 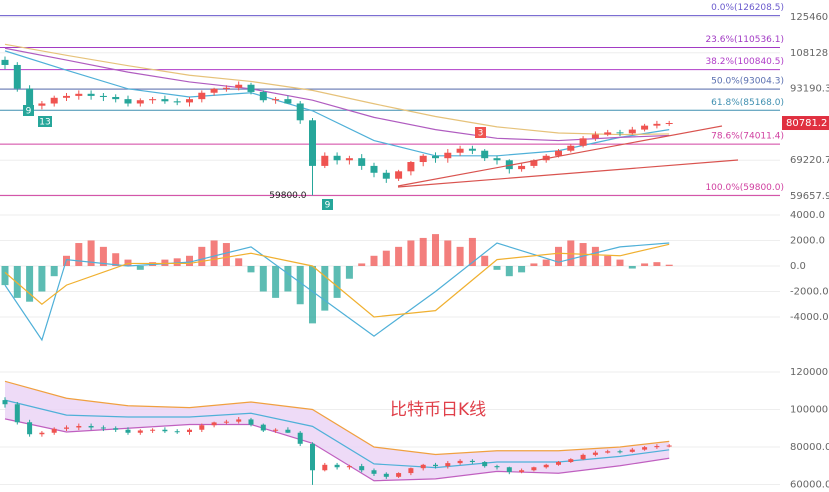 What do you see at coordinates (560, 156) in the screenshot?
I see `trend-line` at bounding box center [560, 156].